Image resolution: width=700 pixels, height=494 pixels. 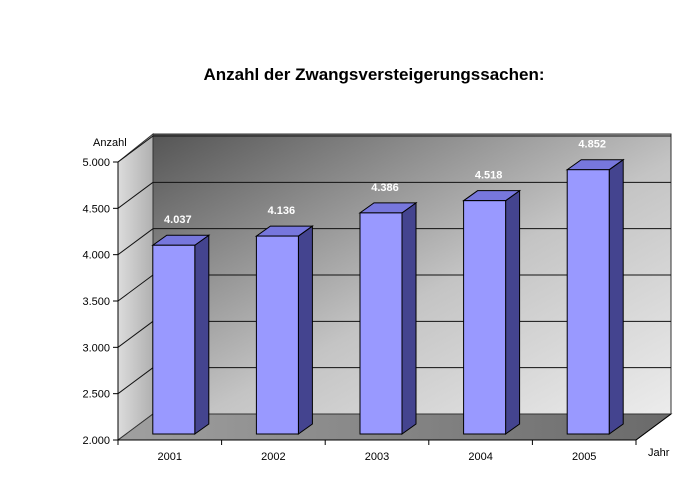 What do you see at coordinates (96, 348) in the screenshot?
I see `y-tick-label: 3.000` at bounding box center [96, 348].